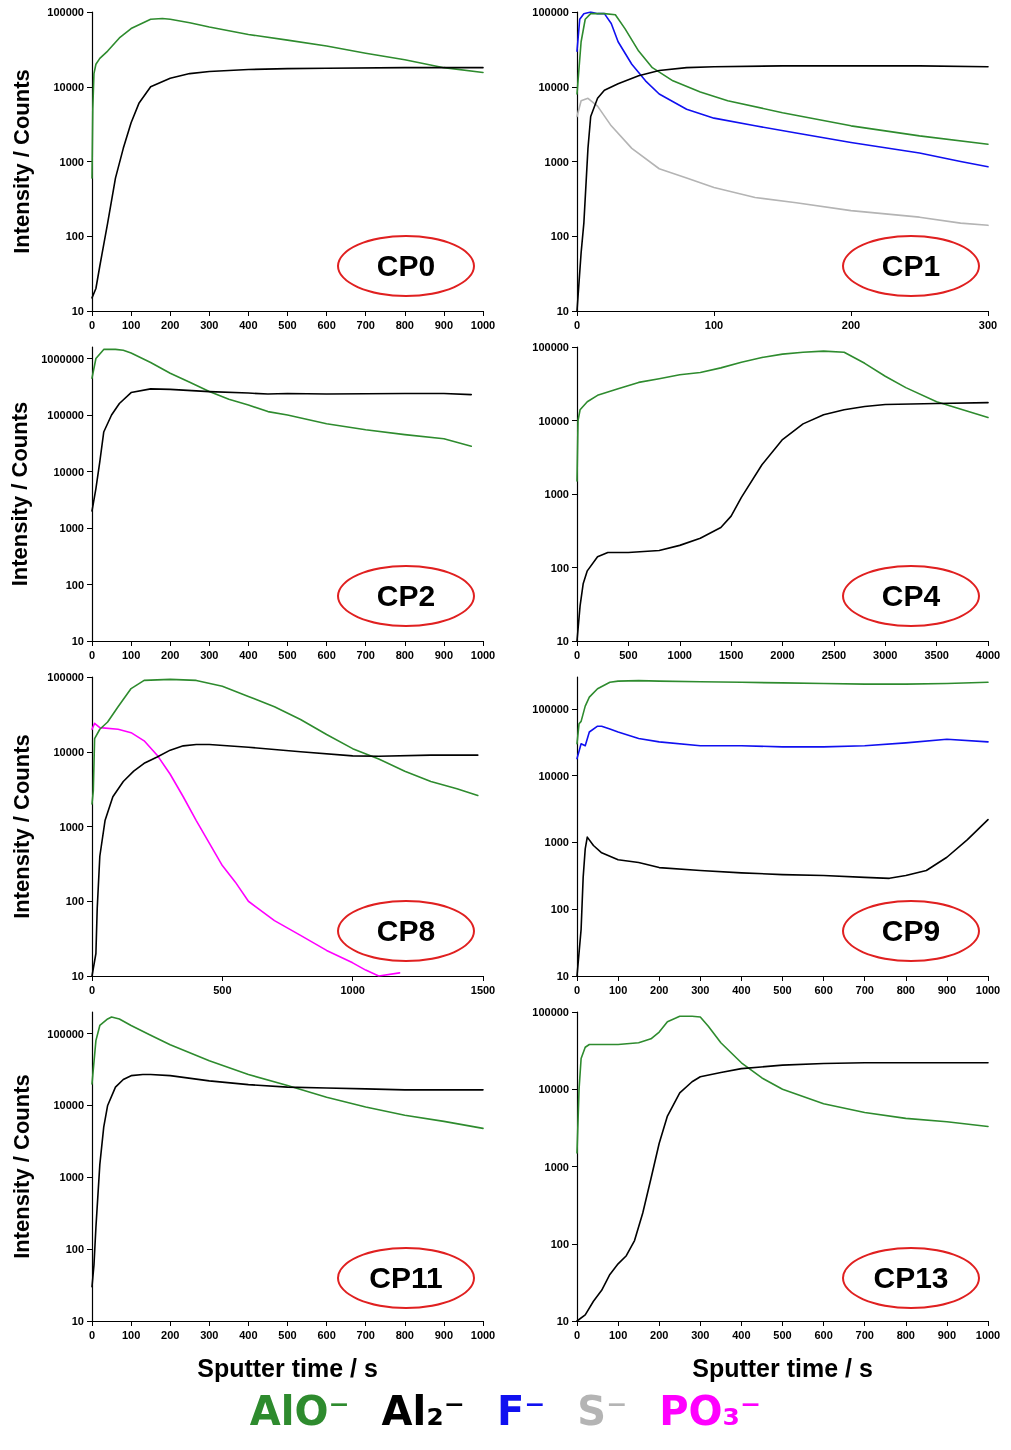  What do you see at coordinates (299, 1411) in the screenshot?
I see `text: AlO⁻` at bounding box center [299, 1411].